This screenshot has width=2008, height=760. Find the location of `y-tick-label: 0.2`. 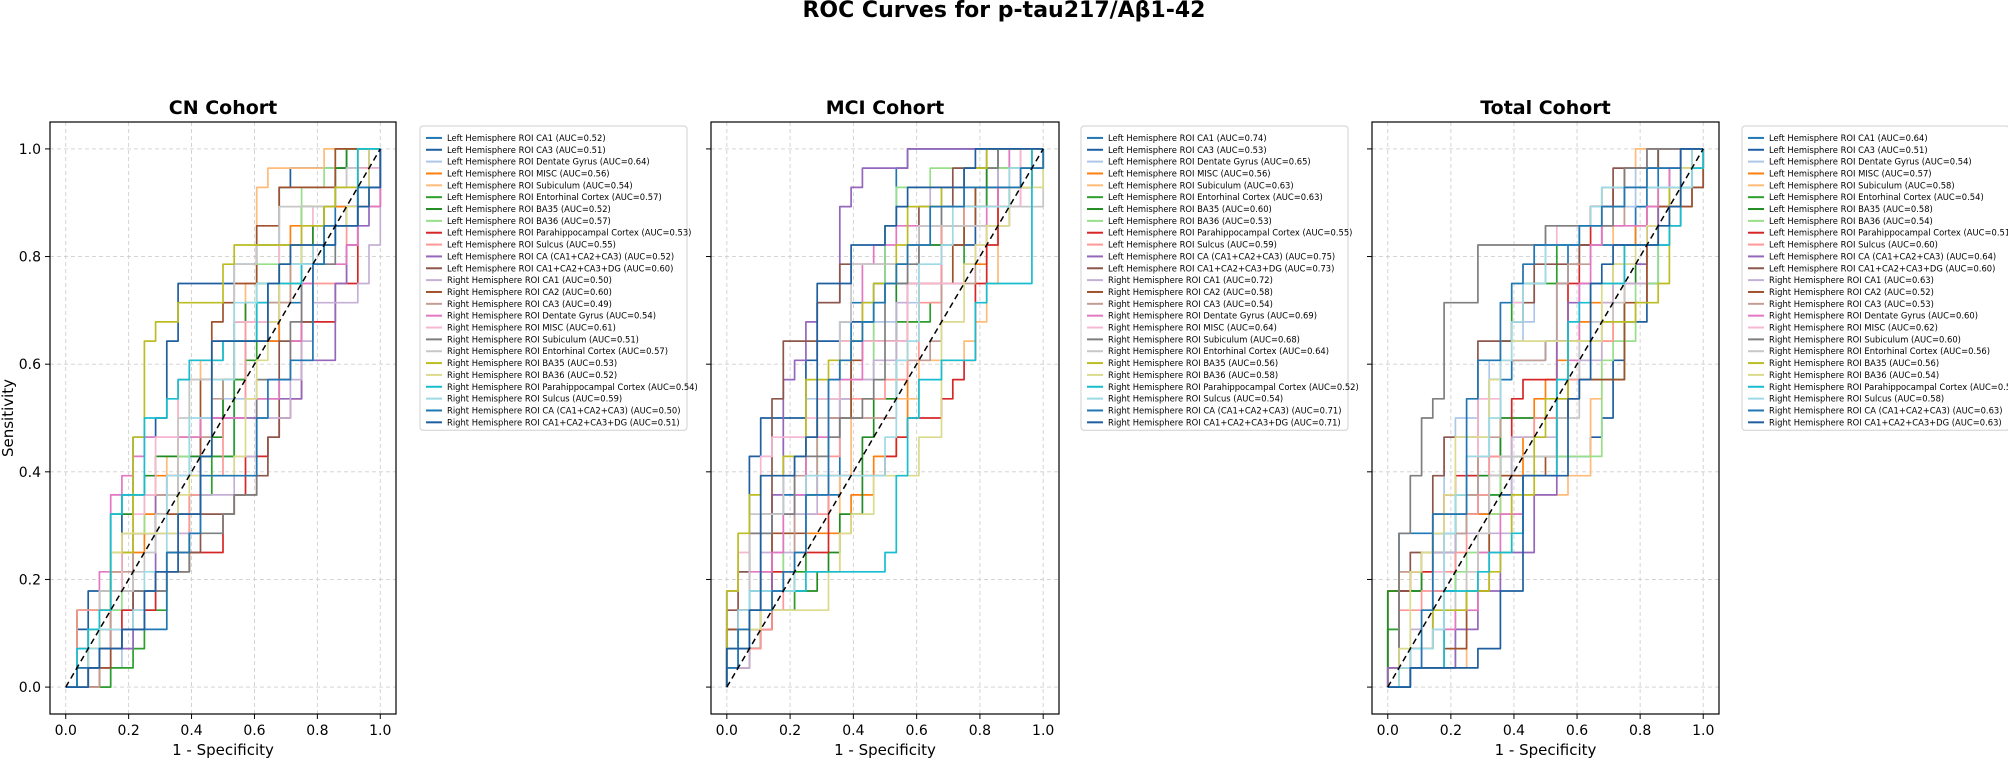

y-tick-label: 0.2 is located at coordinates (30, 580).